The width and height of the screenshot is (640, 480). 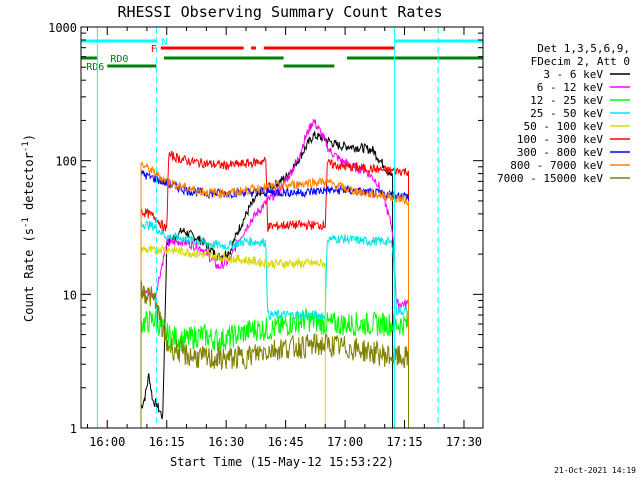 What do you see at coordinates (404, 442) in the screenshot?
I see `x-tick-label: 17:15` at bounding box center [404, 442].